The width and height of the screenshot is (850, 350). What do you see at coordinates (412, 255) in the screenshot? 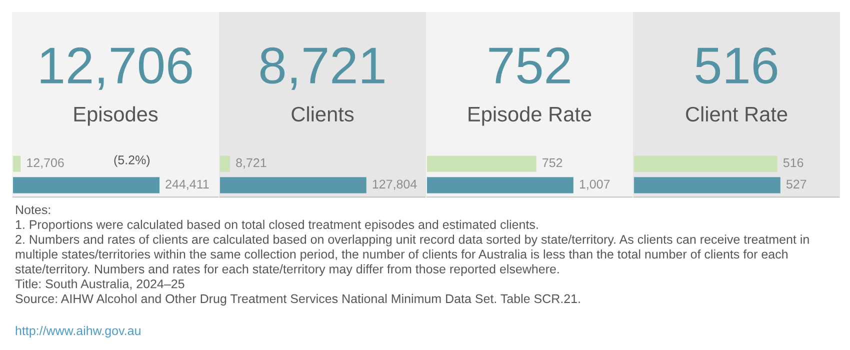
I see `text: 2. Numbers and rates of clients are calculated based on overlapping unit record data sorted by state/territory. As clients can receive treatment in multiple states/territories within the same collection period, the number of clients for Australia is less than the total number of clients for each state/territory. Numbers and rates for each state/territory may differ from those reported elsewhere.` at bounding box center [412, 255].